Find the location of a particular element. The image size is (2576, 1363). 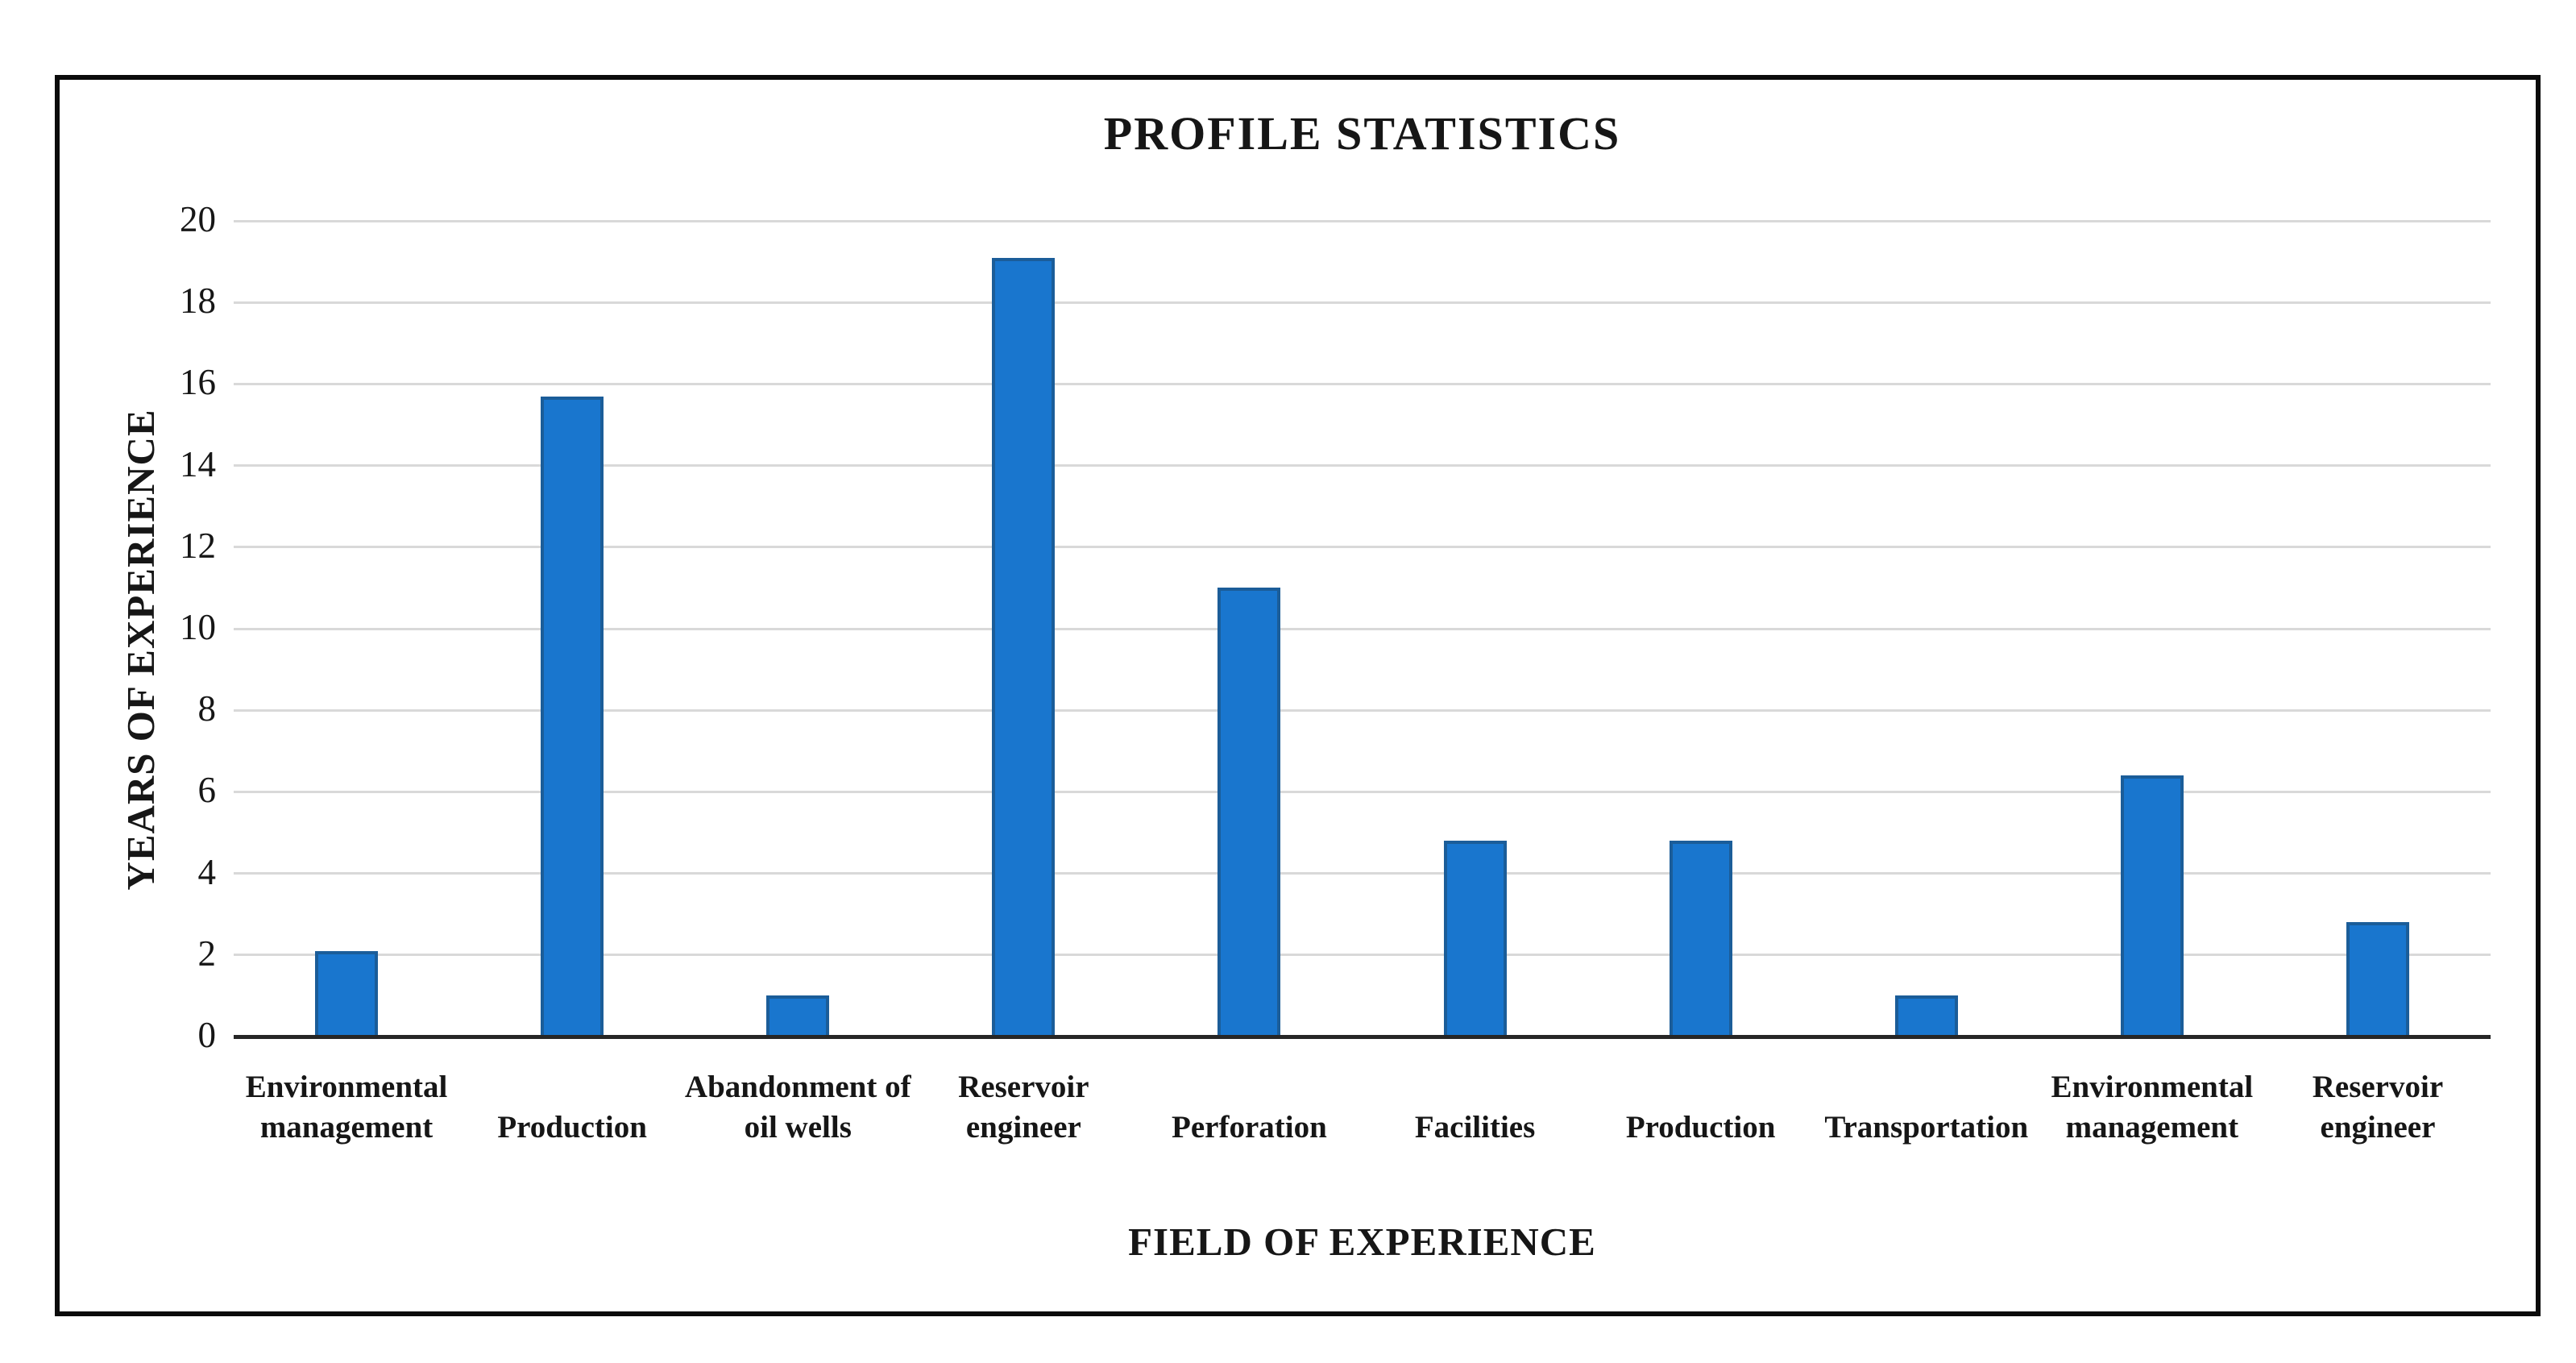

category-label-line: oil wells is located at coordinates (798, 1128).